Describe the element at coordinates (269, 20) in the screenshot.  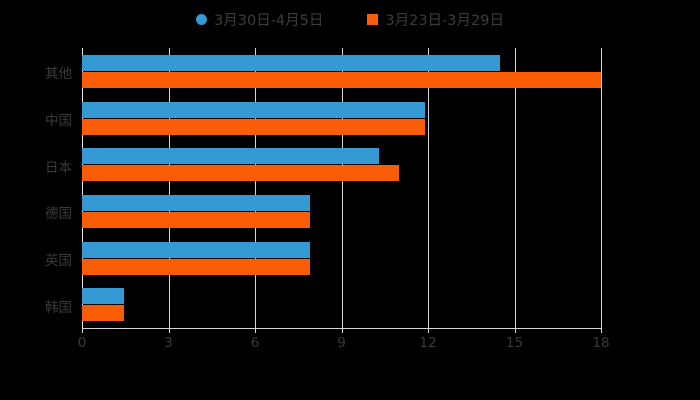
I see `legend-label-series-1: 3月30日-4月5日` at that location.